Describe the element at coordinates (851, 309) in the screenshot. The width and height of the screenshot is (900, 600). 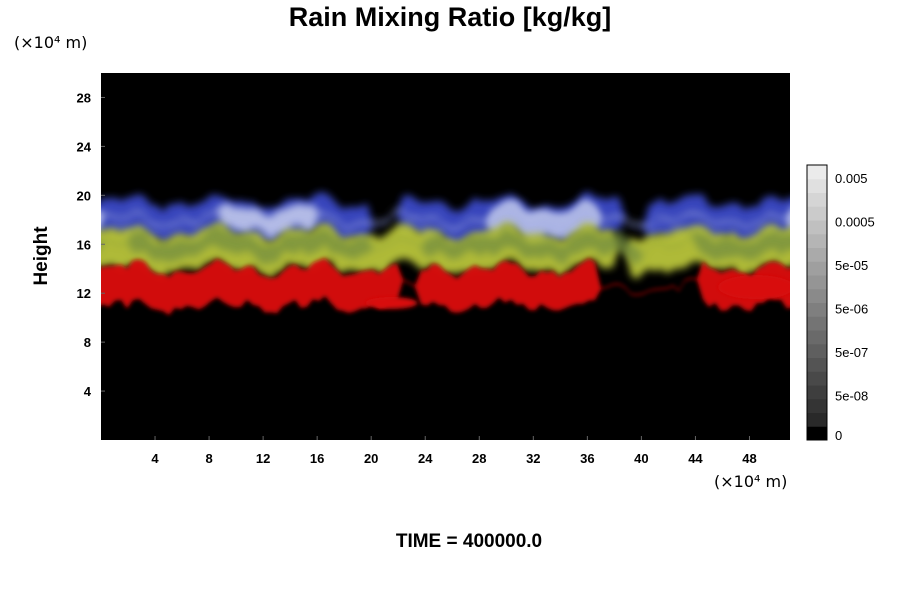
I see `colorbar-label: 5e-06` at that location.